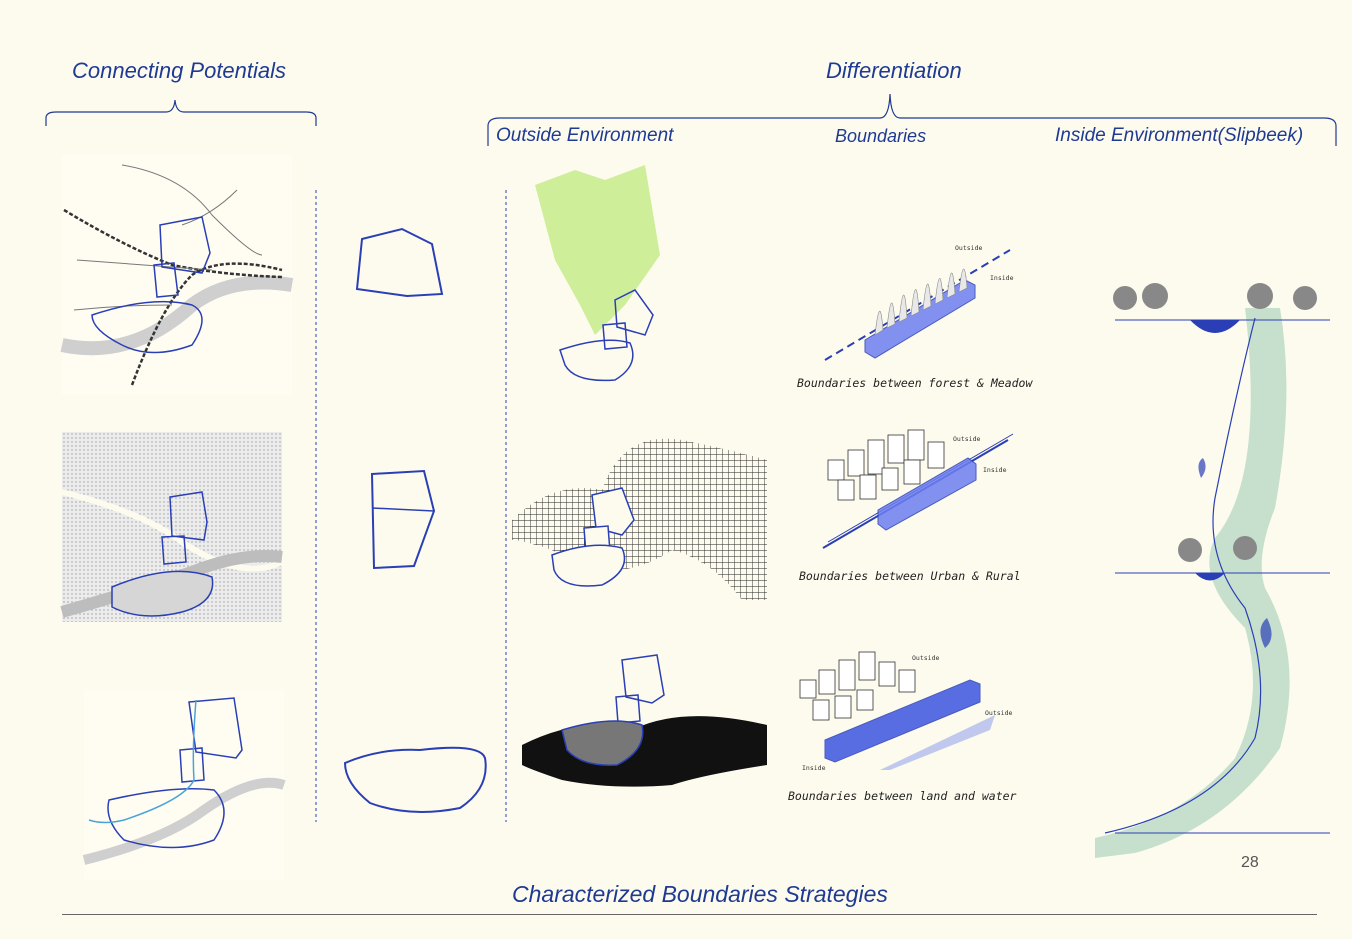 Image resolution: width=1352 pixels, height=939 pixels. I want to click on heading-boundaries: Boundaries, so click(881, 136).